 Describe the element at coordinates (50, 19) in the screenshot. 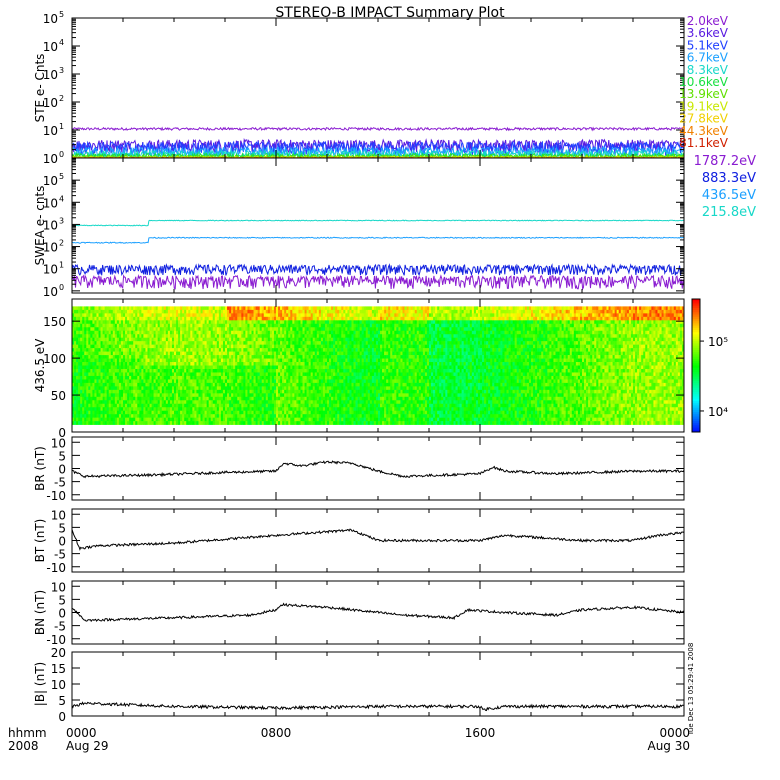

I see `y-tick-label: 10` at that location.